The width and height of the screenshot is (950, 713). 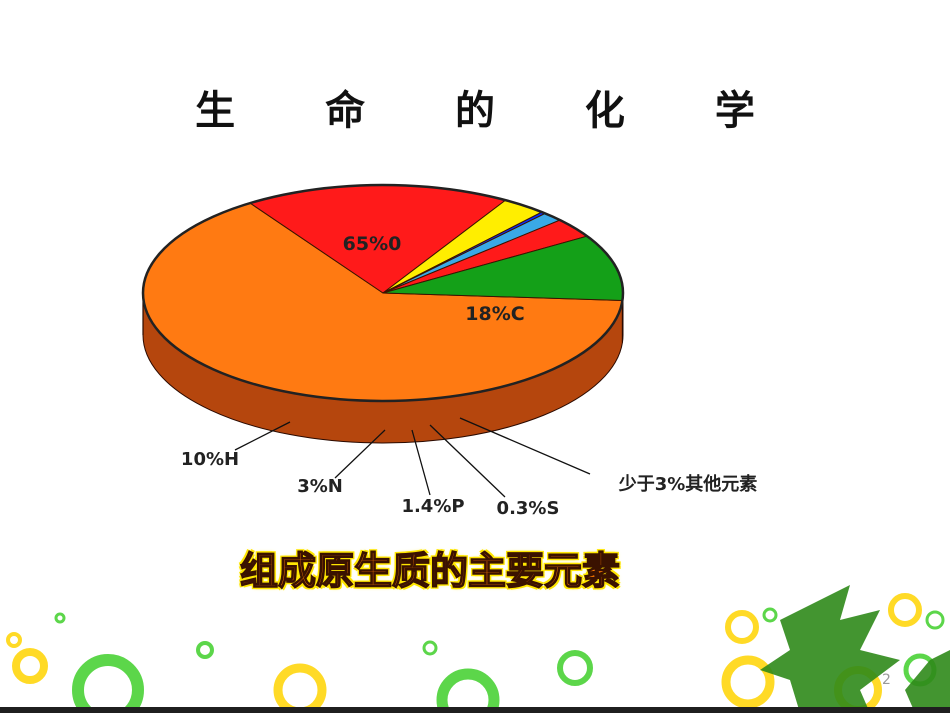 I want to click on slice-label-6: 10%H, so click(x=210, y=459).